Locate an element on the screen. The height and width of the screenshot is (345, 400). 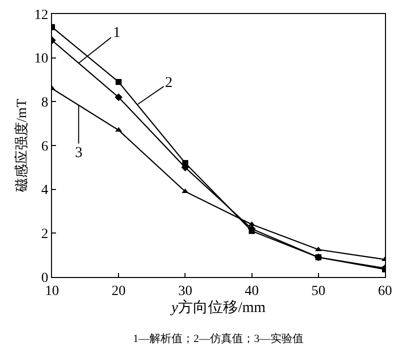
x-tick-label: 30 is located at coordinates (185, 291).